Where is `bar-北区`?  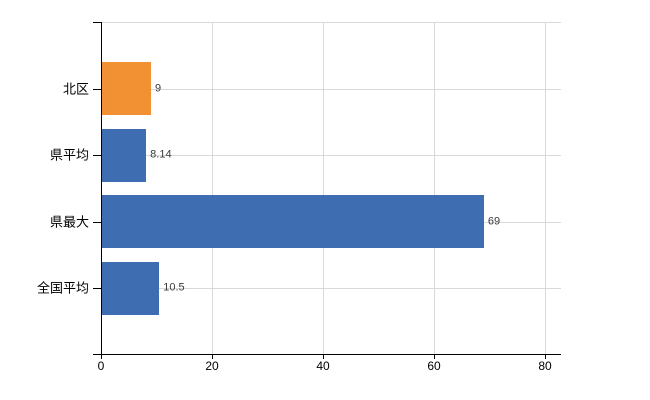 bar-北区 is located at coordinates (126, 88).